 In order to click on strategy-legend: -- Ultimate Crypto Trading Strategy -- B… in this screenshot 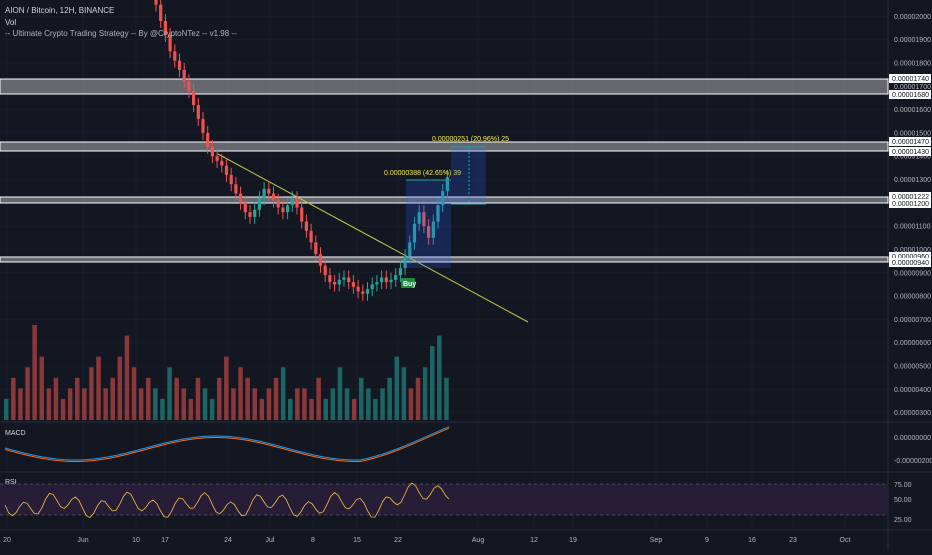, I will do `click(121, 33)`.